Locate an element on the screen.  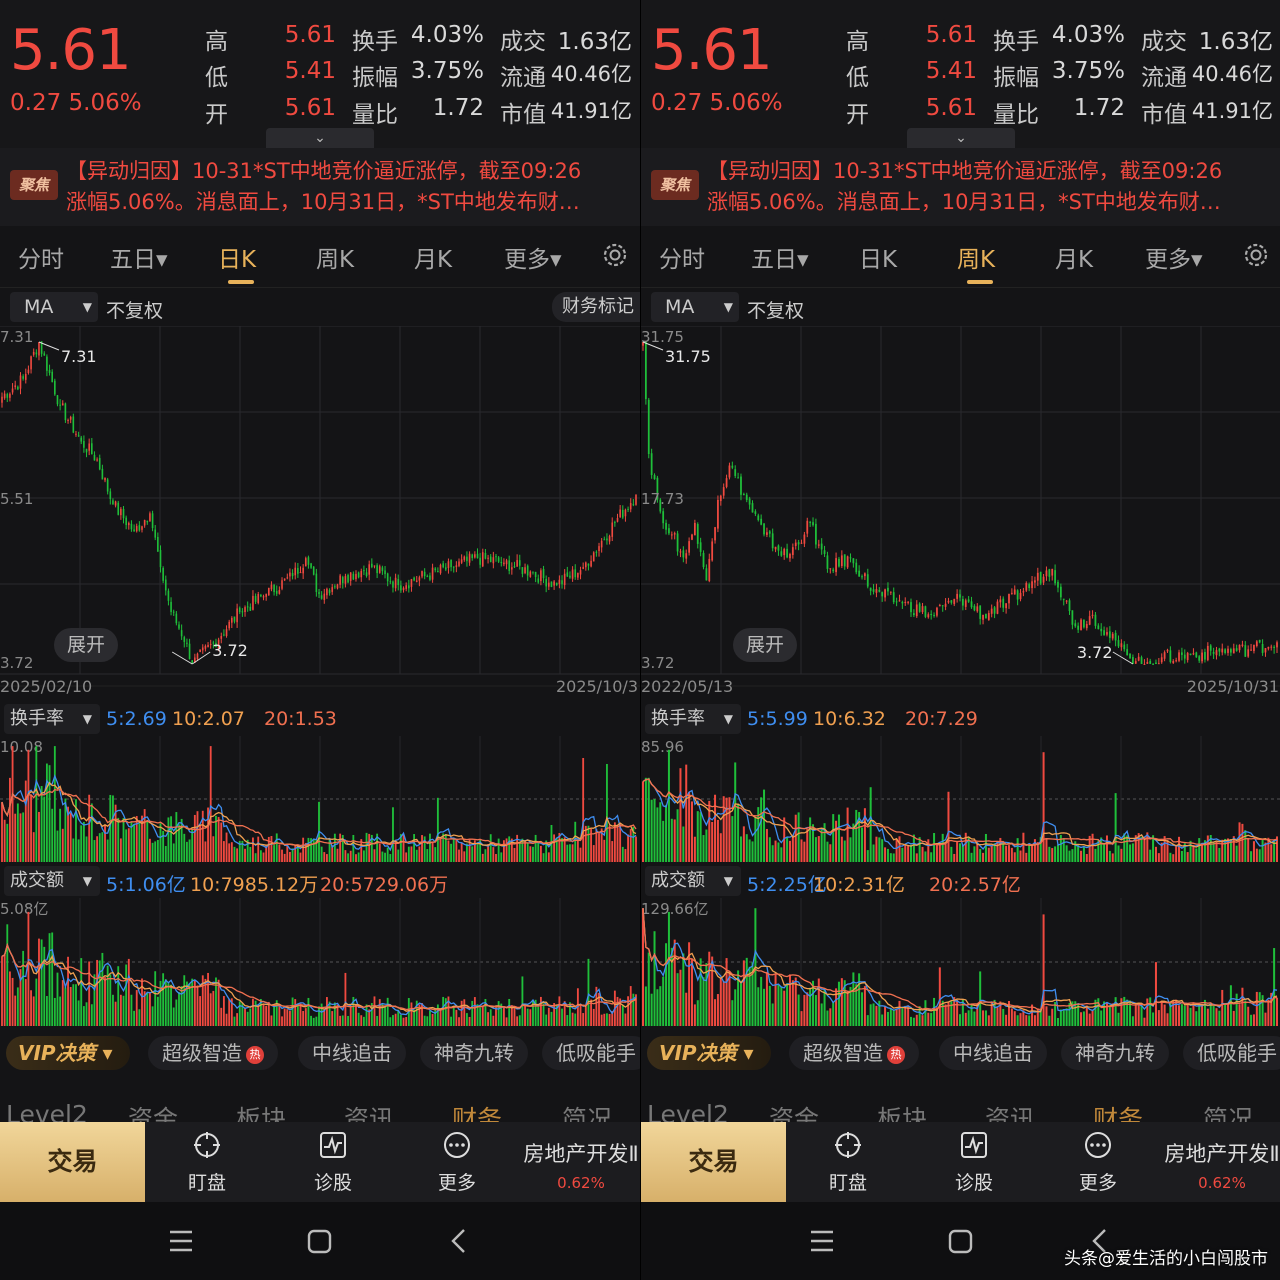
strategy-pill-label: 超级智造 is located at coordinates (202, 1053).